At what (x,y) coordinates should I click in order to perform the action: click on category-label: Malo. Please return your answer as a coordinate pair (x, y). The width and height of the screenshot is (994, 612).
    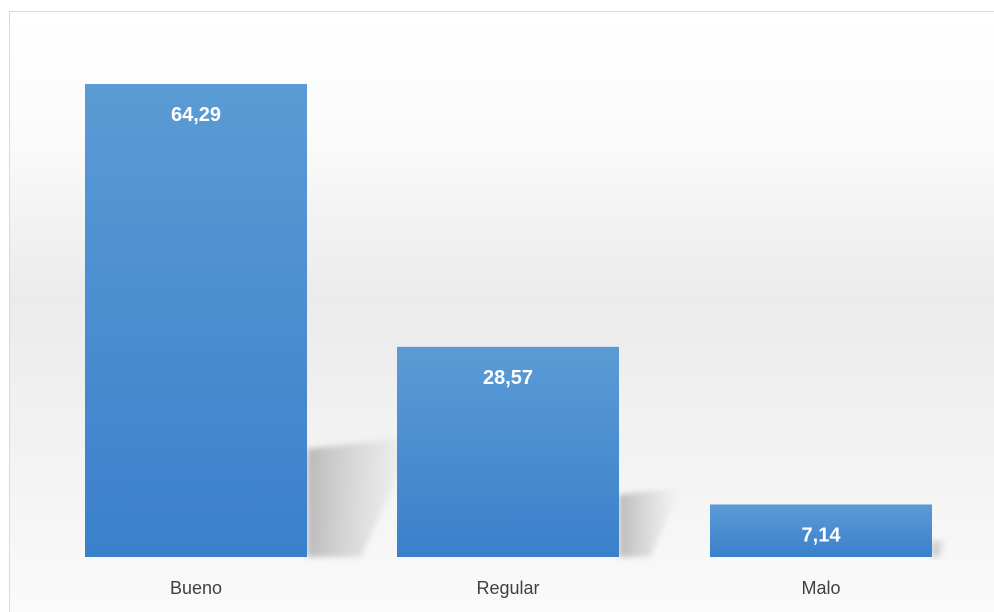
    Looking at the image, I should click on (820, 588).